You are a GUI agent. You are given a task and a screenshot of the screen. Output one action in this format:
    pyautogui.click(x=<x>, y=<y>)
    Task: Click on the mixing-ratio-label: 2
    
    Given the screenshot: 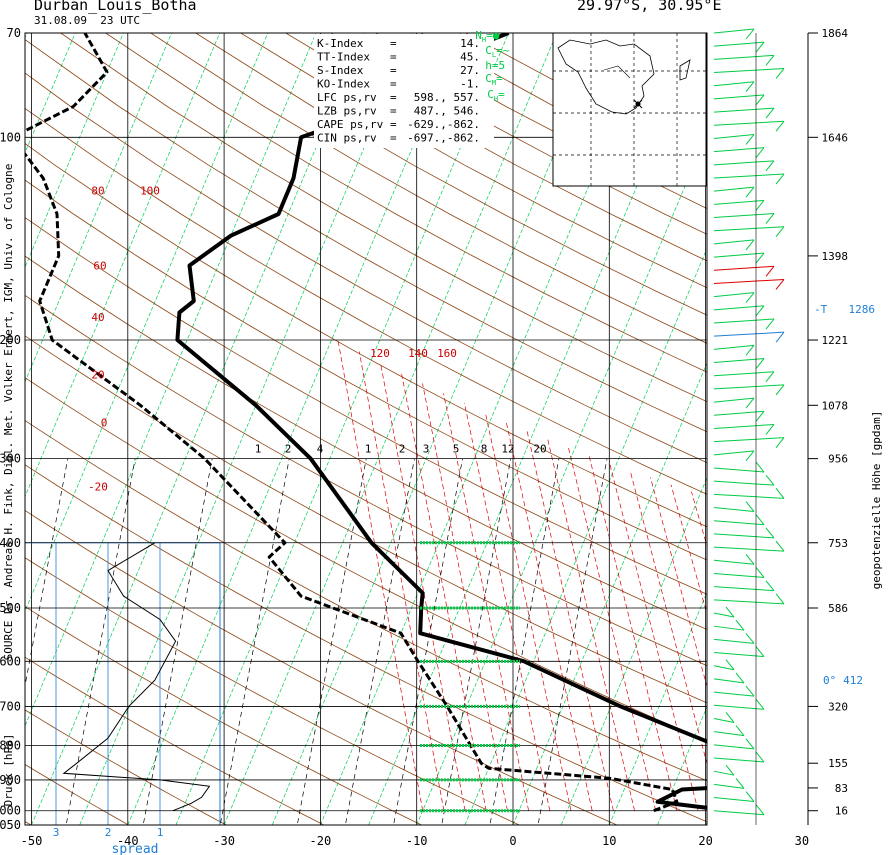 What is the action you would take?
    pyautogui.click(x=288, y=449)
    